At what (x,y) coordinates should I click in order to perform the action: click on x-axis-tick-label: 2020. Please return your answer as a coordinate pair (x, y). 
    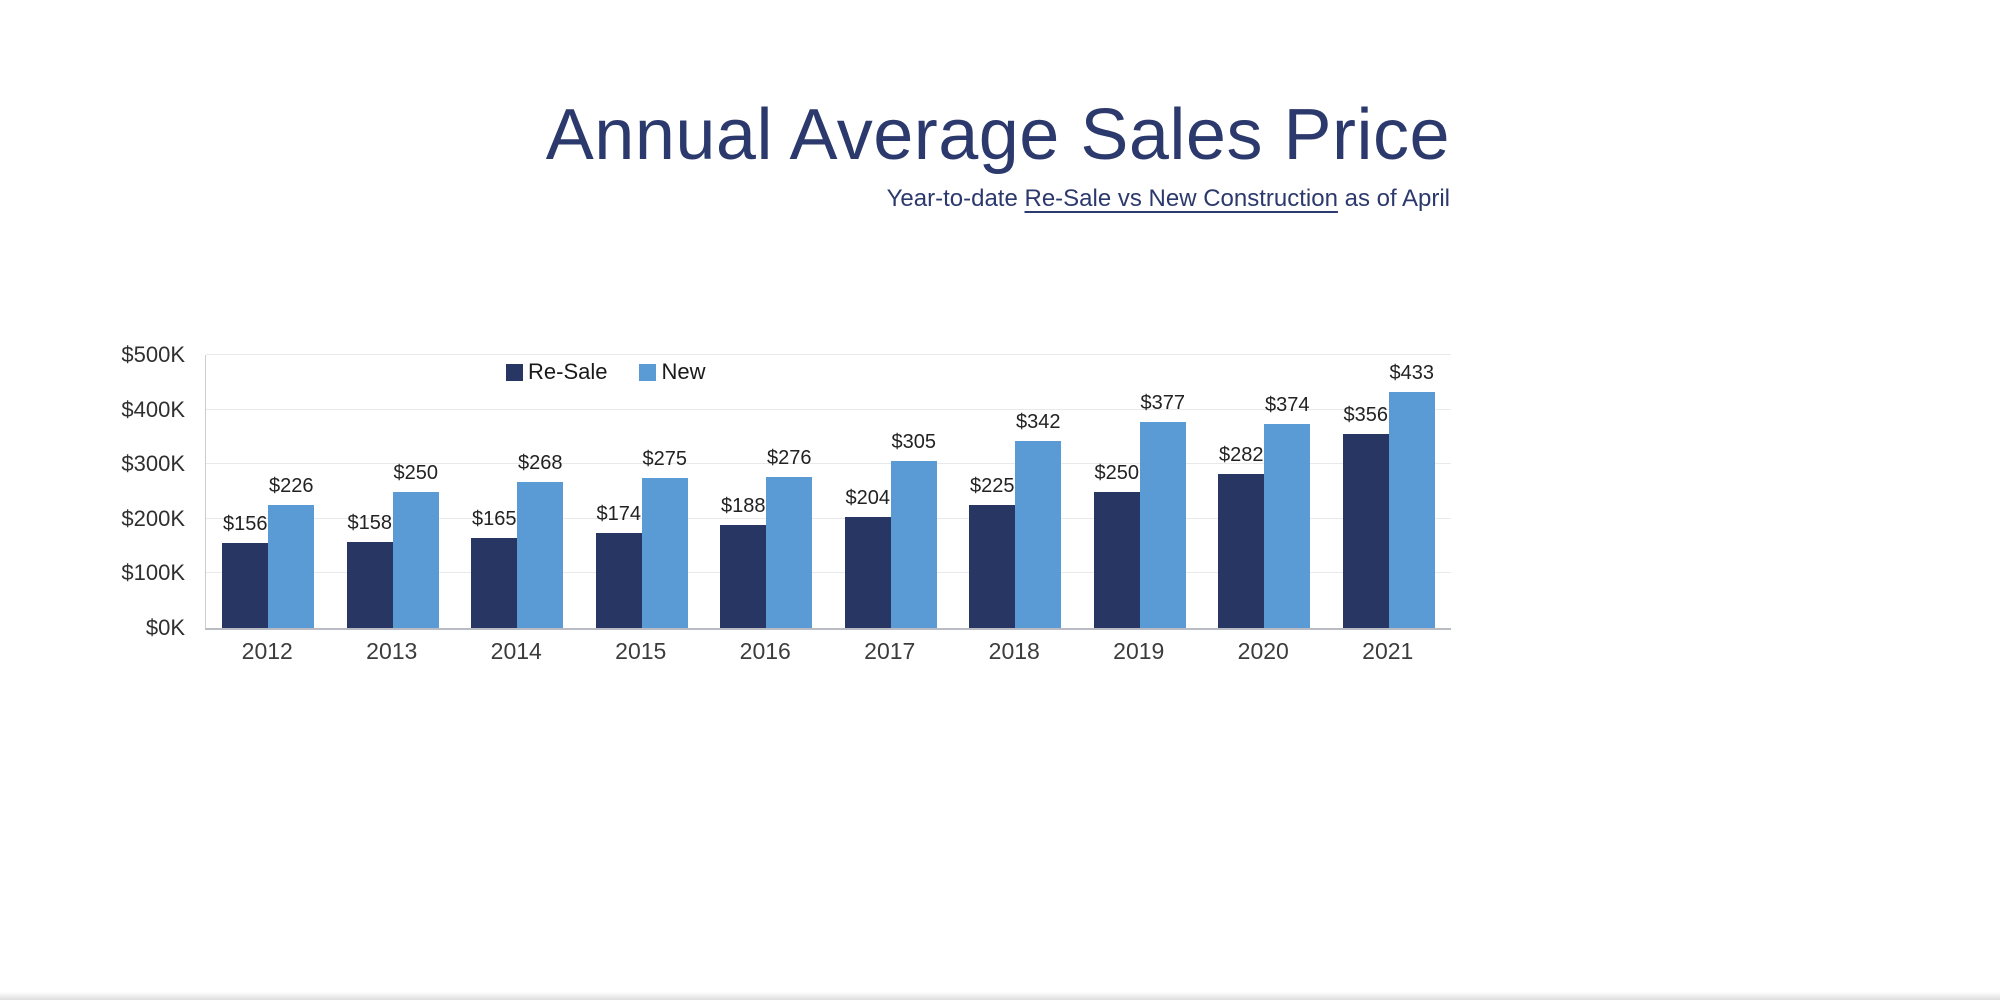
    Looking at the image, I should click on (1263, 651).